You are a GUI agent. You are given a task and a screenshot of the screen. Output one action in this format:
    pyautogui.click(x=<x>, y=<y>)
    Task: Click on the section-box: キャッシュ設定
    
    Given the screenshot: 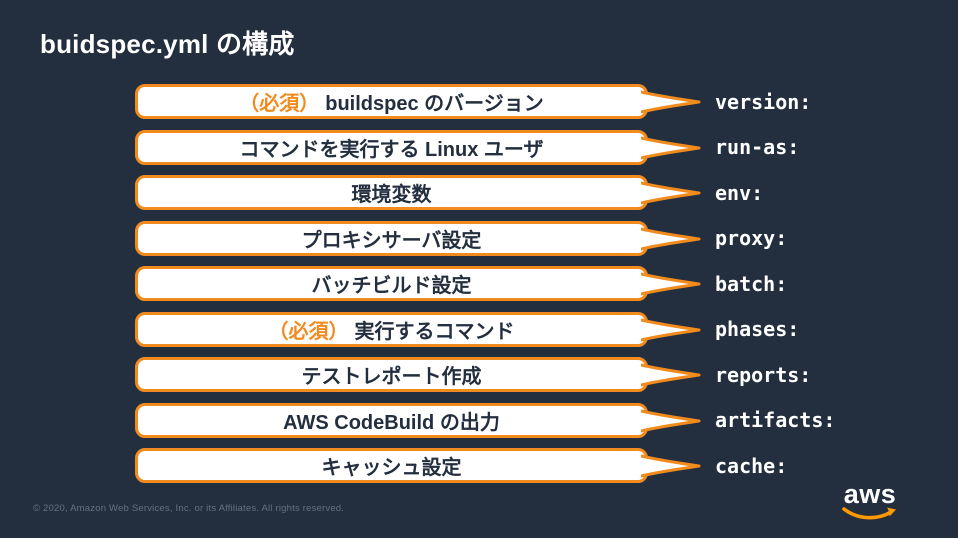 What is the action you would take?
    pyautogui.click(x=391, y=465)
    